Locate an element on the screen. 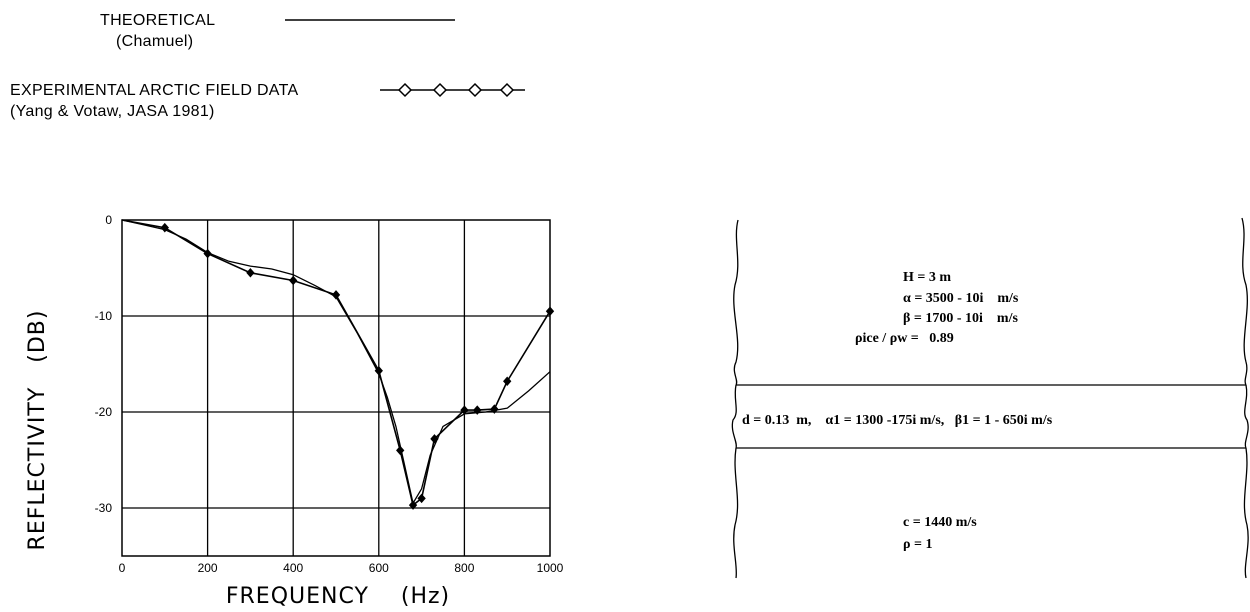 This screenshot has height=612, width=1250. y-tick-label: -20 is located at coordinates (104, 412).